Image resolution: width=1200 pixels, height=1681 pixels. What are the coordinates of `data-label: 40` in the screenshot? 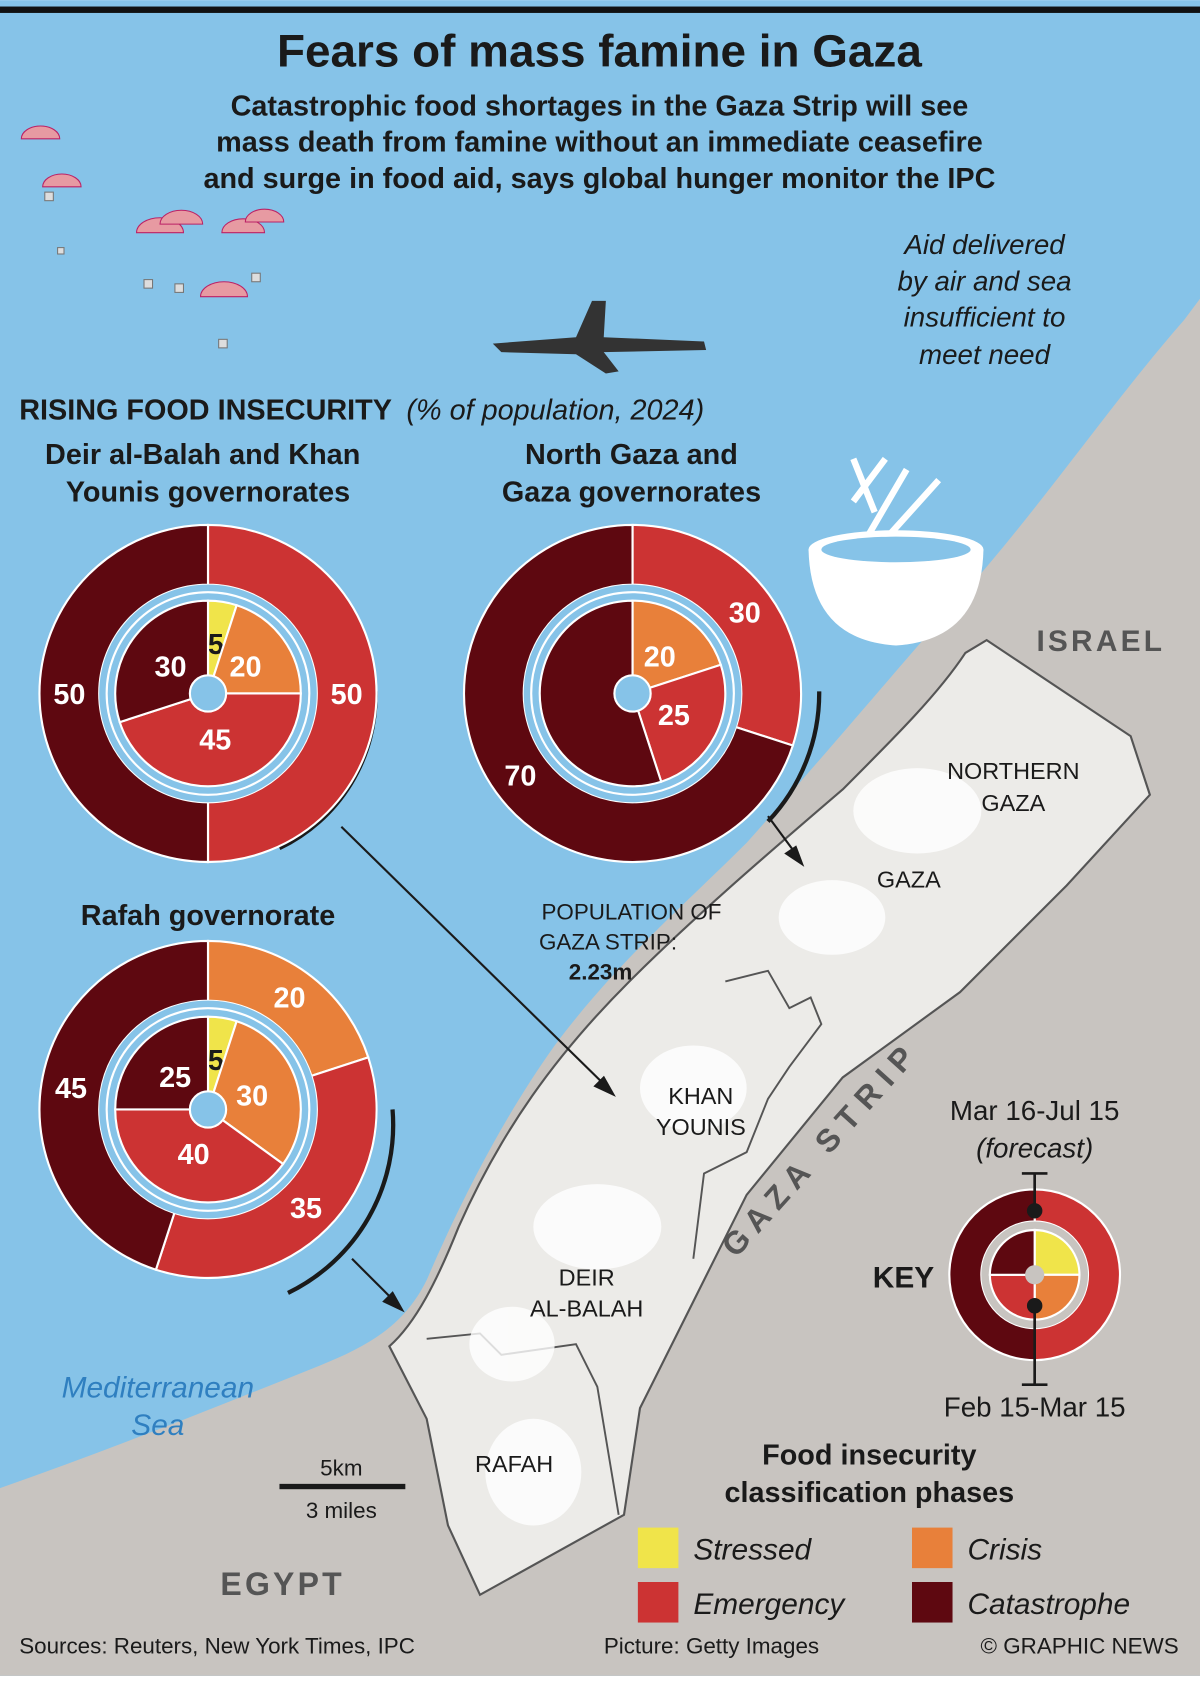 It's located at (194, 1155).